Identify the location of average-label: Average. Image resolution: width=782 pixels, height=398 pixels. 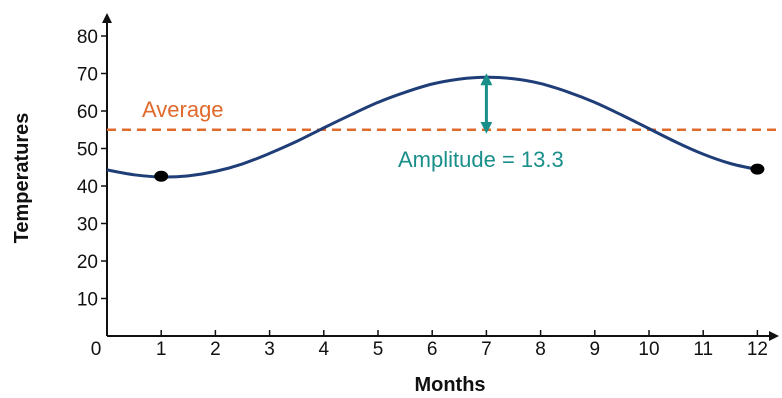
(183, 109).